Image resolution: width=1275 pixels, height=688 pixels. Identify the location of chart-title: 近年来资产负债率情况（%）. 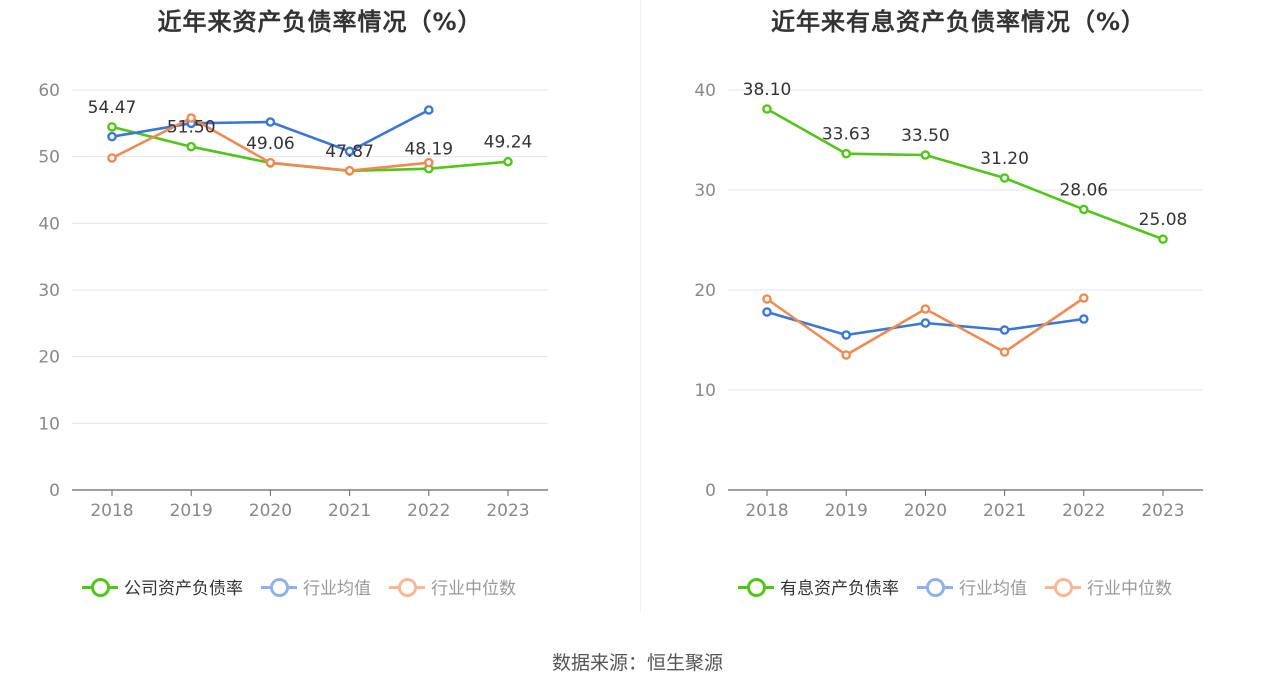
(320, 22).